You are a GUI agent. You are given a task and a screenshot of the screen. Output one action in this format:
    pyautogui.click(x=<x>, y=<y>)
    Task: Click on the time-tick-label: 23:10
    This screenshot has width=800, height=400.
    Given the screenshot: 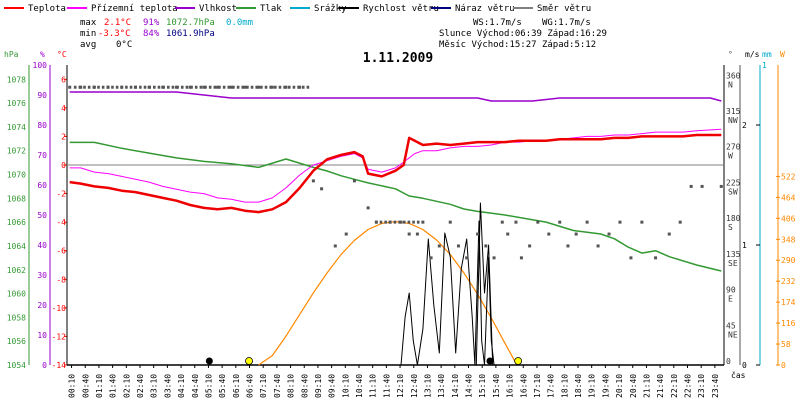 What is the action you would take?
    pyautogui.click(x=701, y=386)
    